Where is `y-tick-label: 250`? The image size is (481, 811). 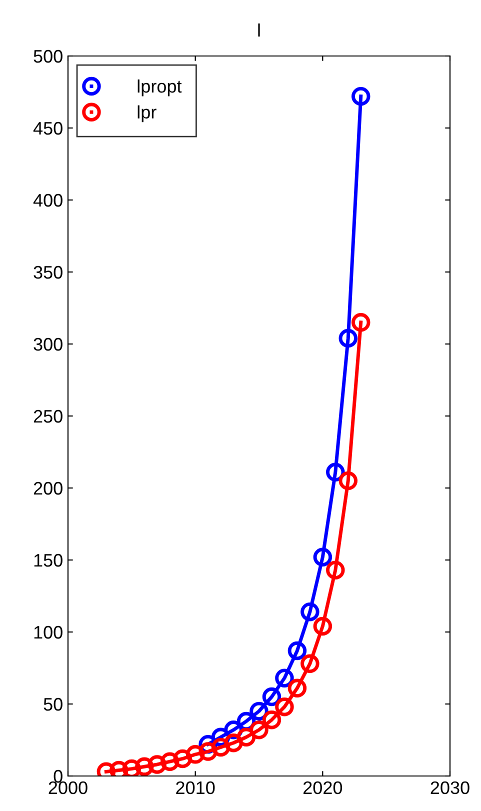 y-tick-label: 250 is located at coordinates (48, 416).